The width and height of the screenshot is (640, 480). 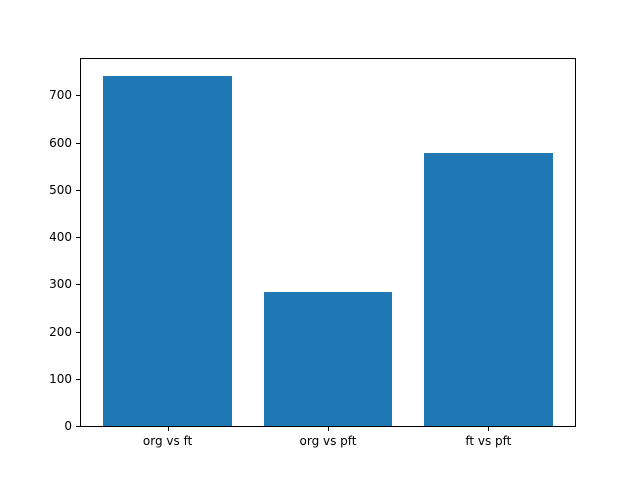 I want to click on x-tick-label: ft vs pft, so click(x=488, y=441).